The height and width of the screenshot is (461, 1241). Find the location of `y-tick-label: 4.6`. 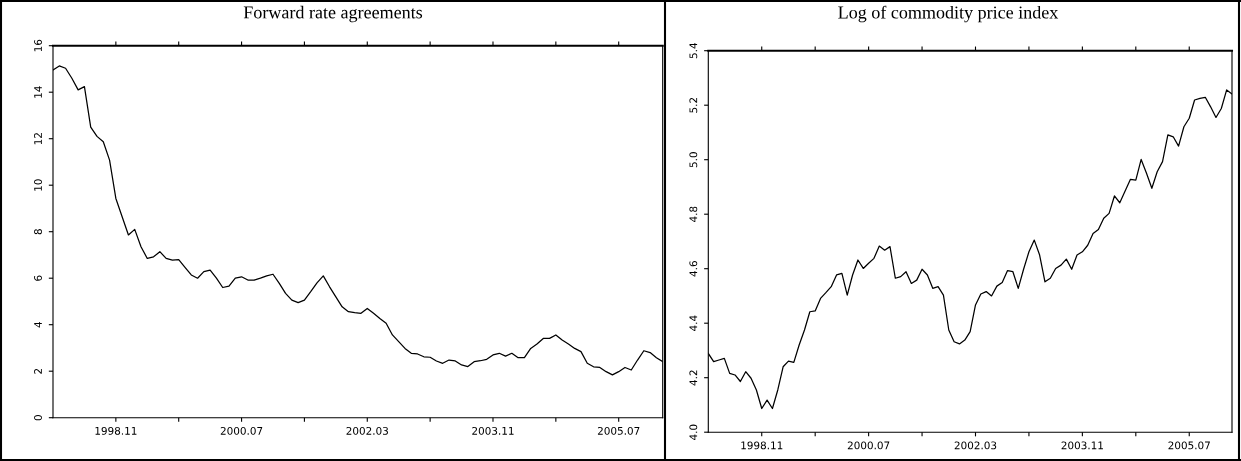

y-tick-label: 4.6 is located at coordinates (693, 269).